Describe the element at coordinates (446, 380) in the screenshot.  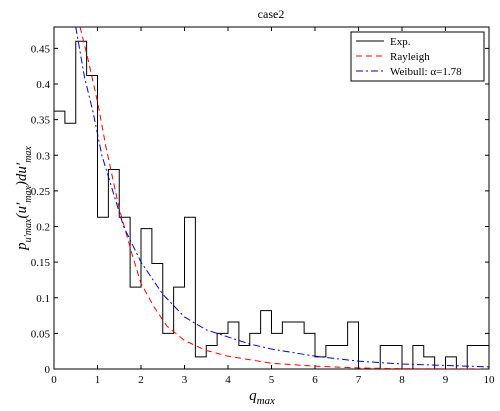
I see `x-tick-label: 9` at that location.